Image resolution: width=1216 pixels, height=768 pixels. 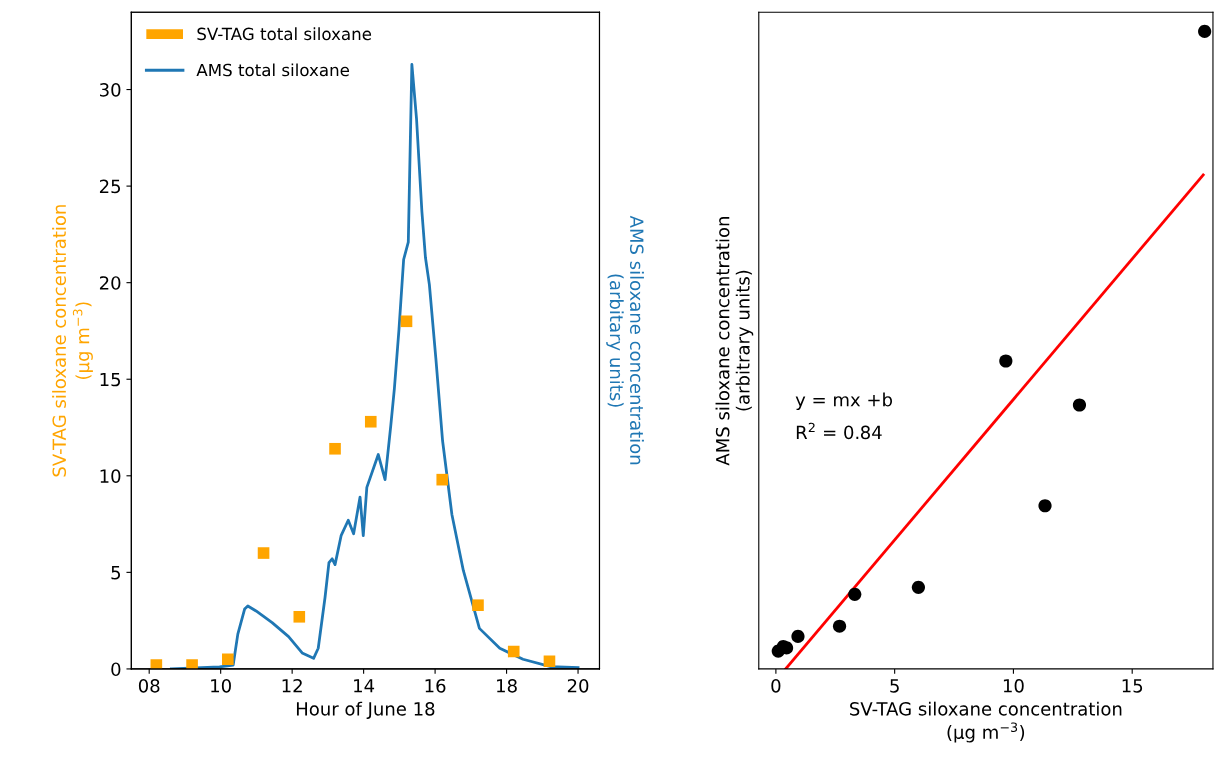 I want to click on legend-label: SV-TAG total siloxane, so click(x=284, y=34).